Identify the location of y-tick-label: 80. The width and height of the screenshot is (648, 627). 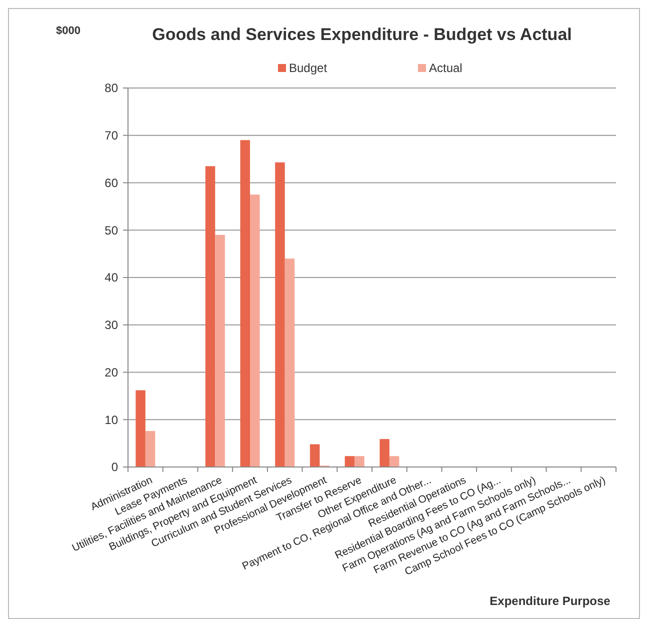
(111, 88).